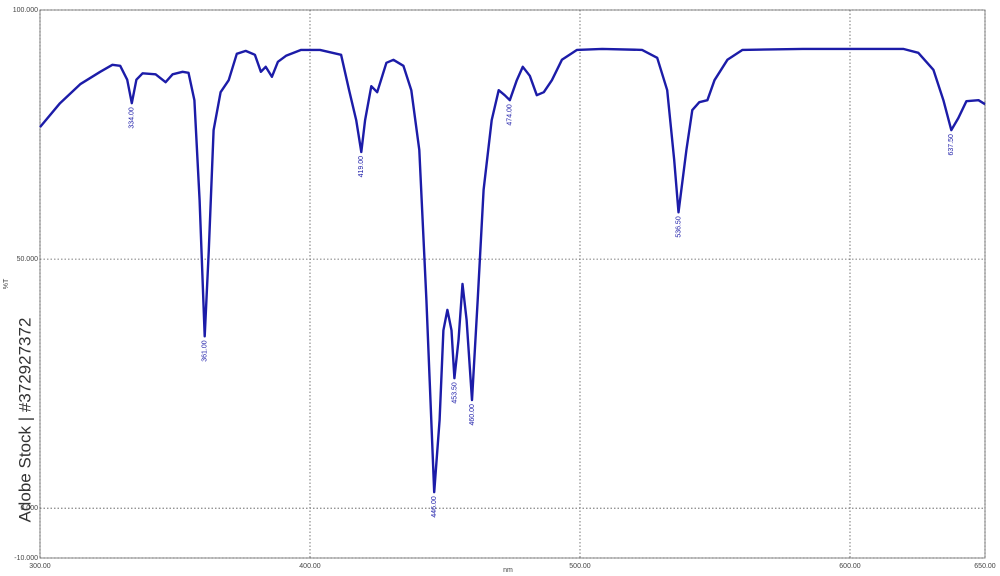 The height and width of the screenshot is (576, 1000). I want to click on x-axis-label: nm, so click(508, 570).